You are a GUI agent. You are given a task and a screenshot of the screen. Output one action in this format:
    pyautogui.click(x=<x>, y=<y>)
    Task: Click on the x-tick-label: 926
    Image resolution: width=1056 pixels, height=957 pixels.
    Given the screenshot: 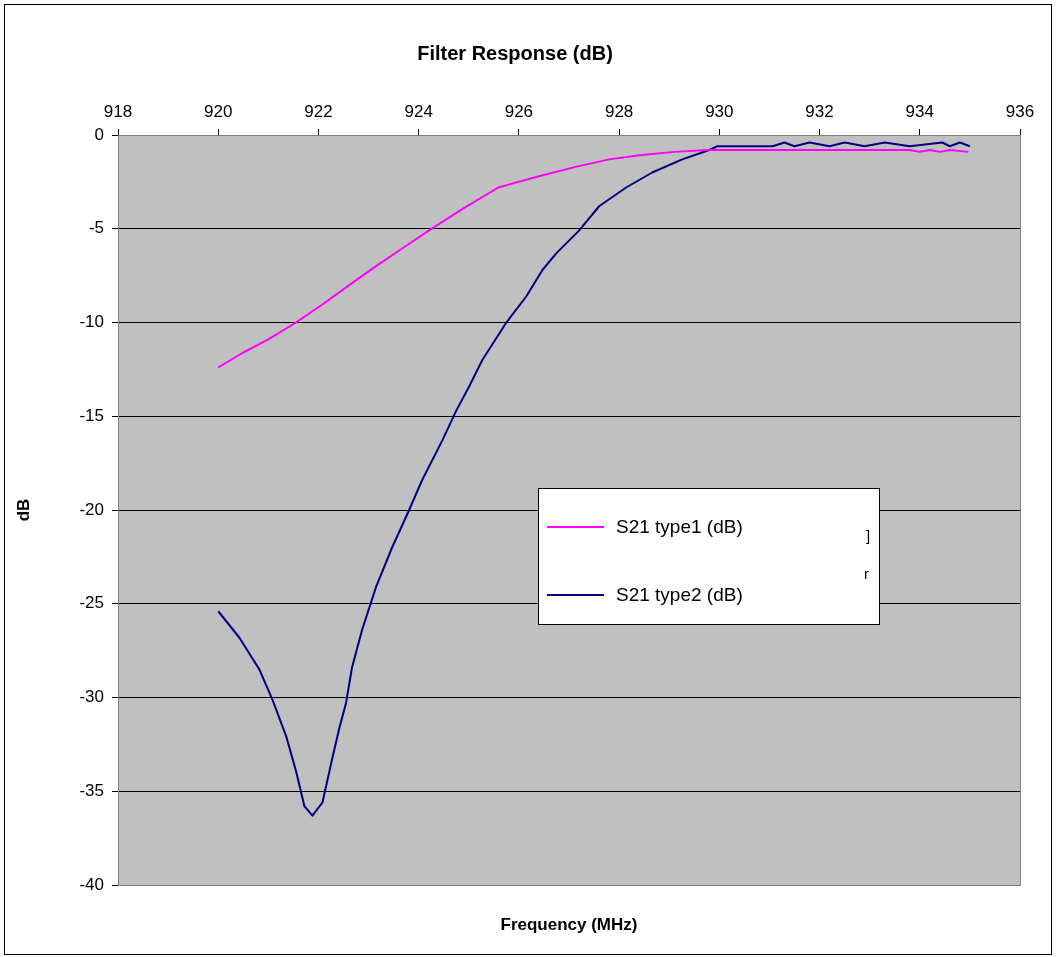 What is the action you would take?
    pyautogui.click(x=519, y=112)
    